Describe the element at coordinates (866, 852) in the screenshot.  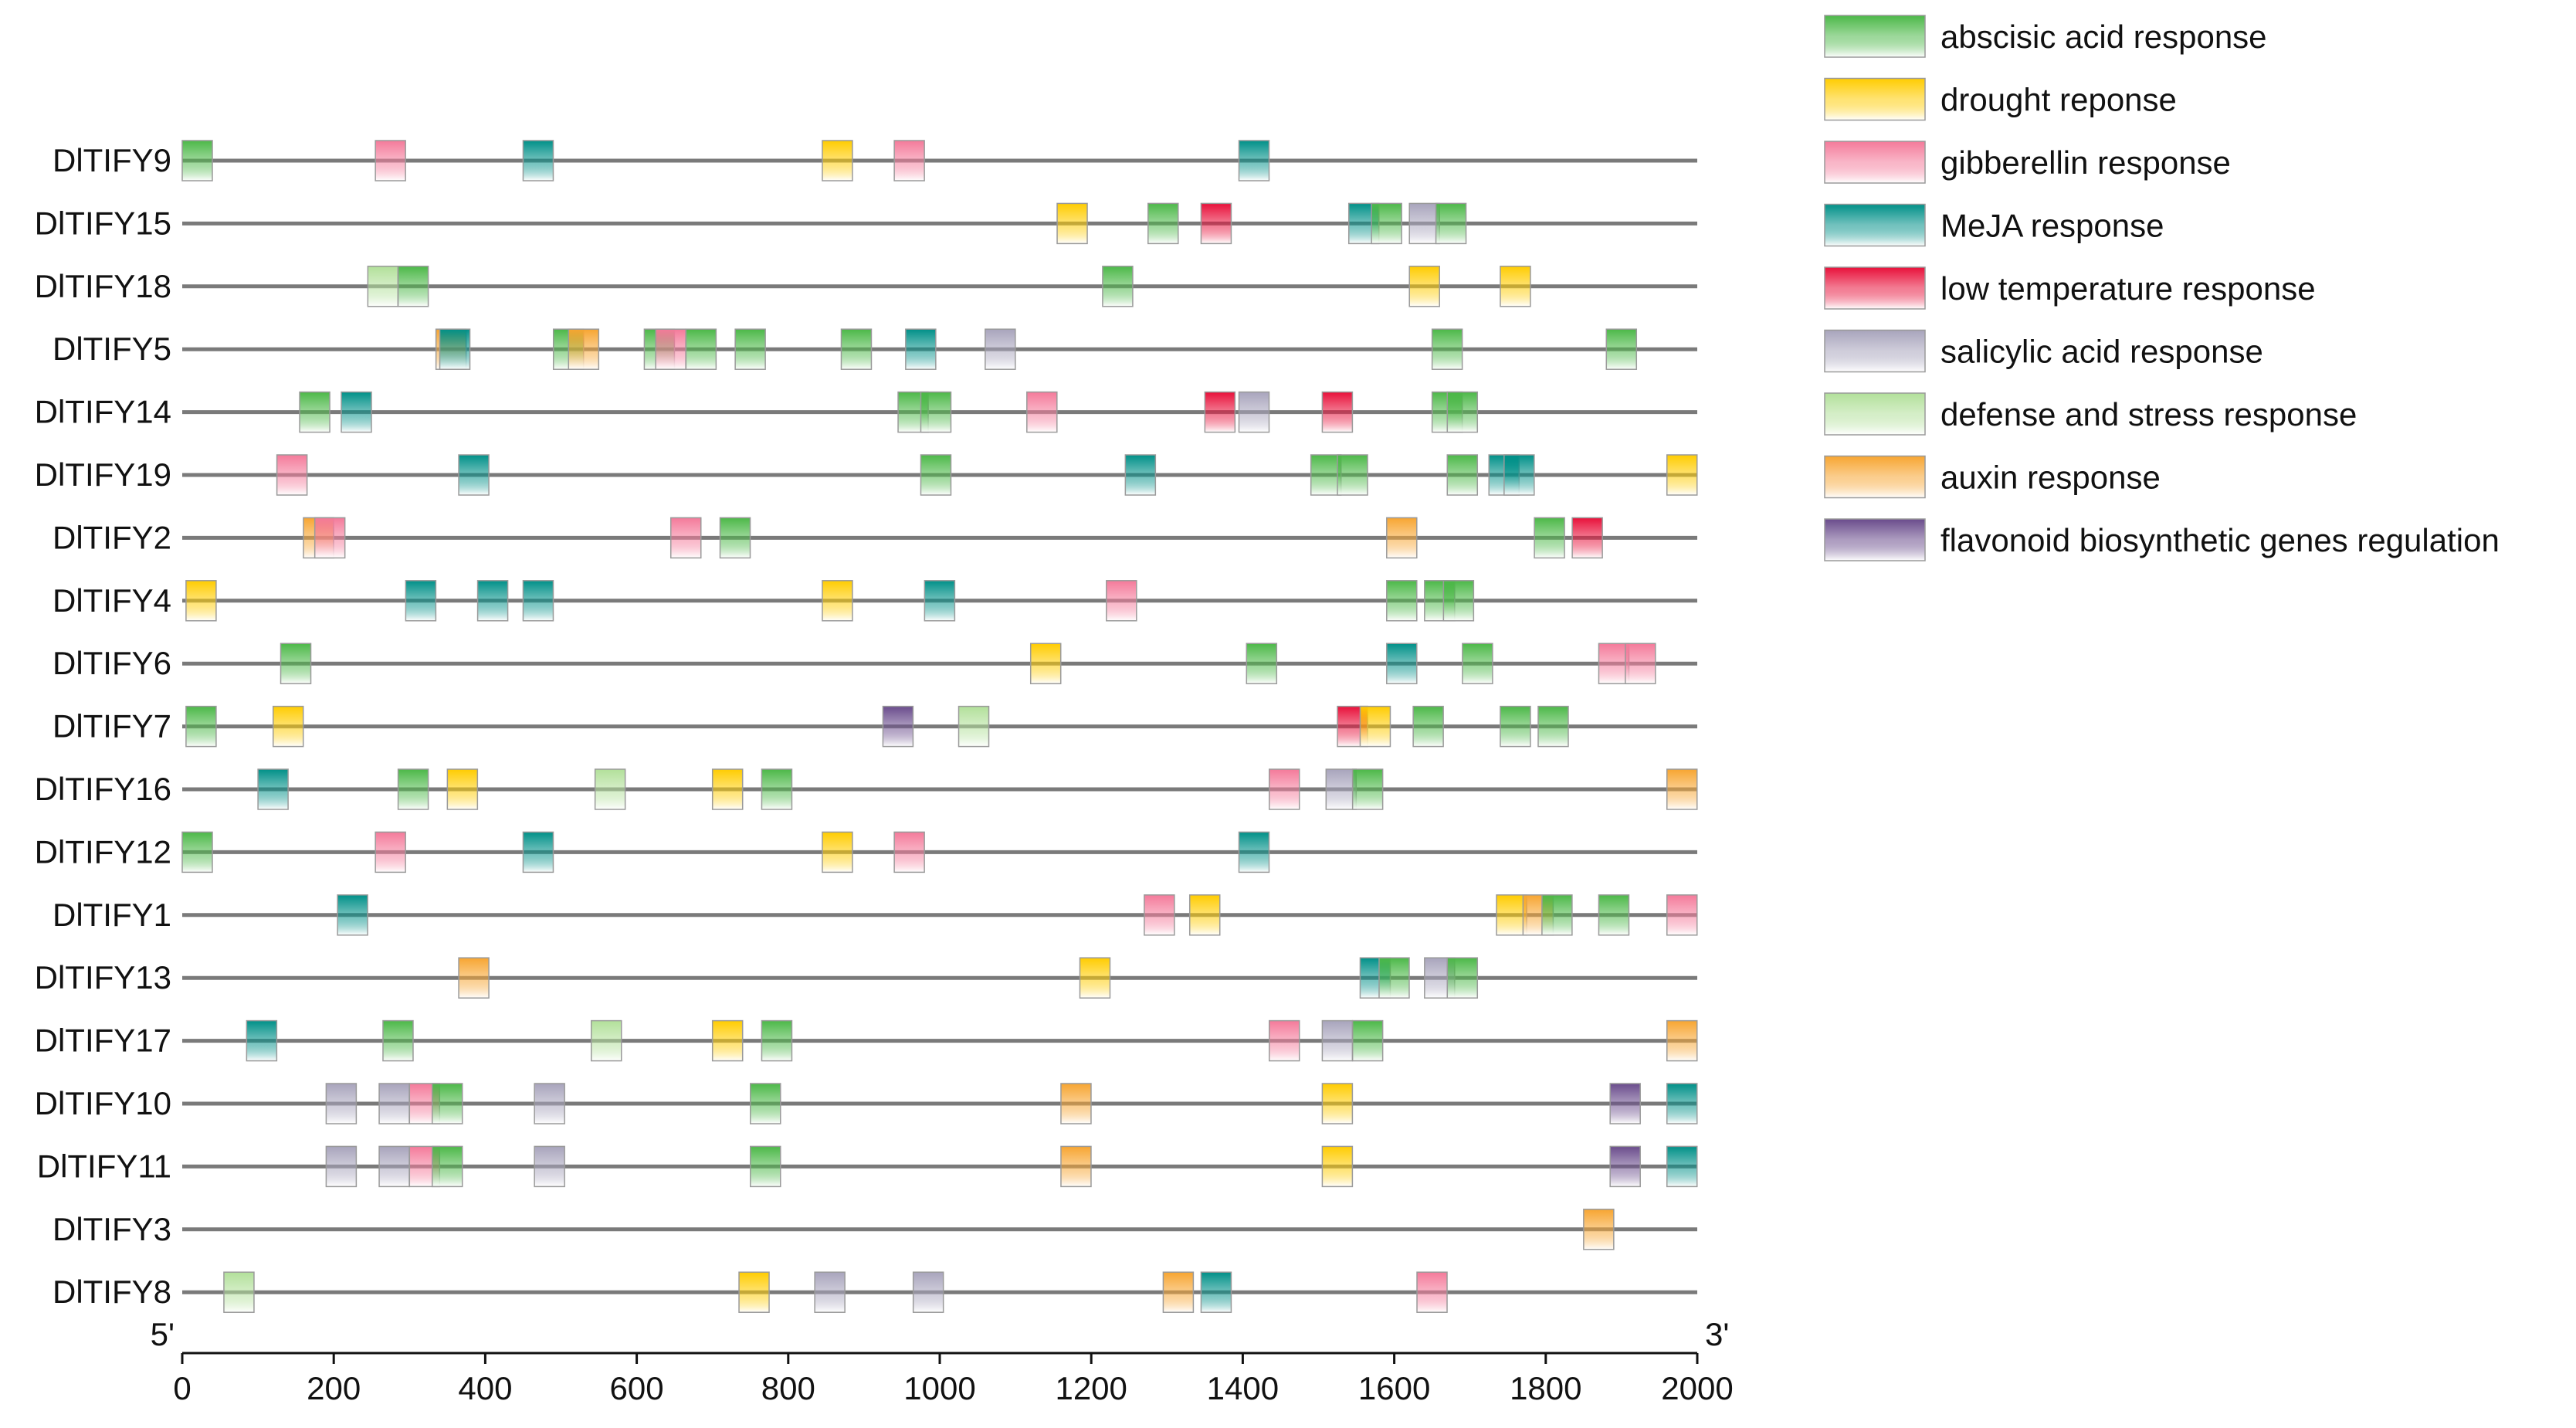
I see `gene-row: DlTIFY12` at that location.